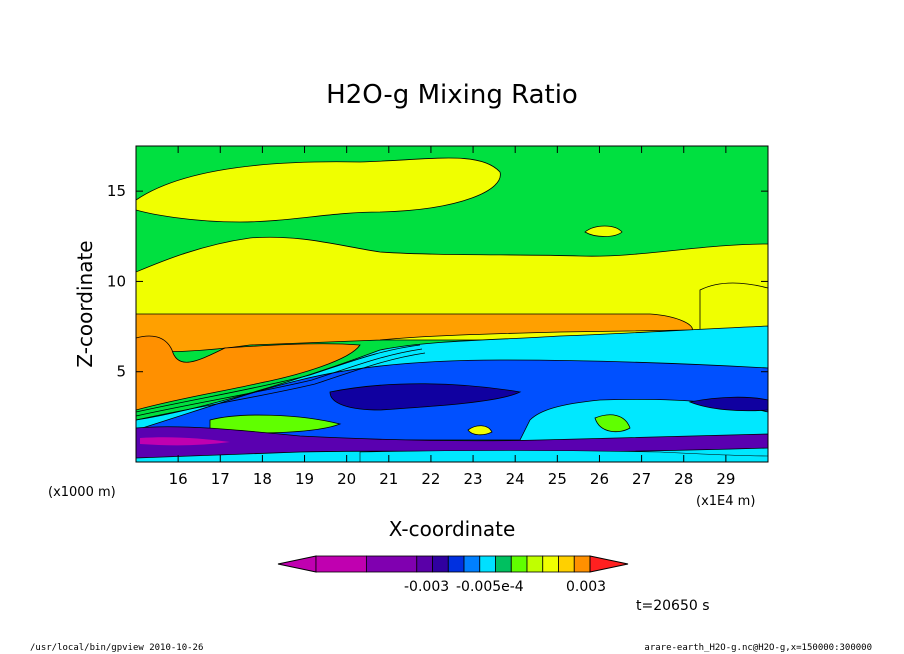 This screenshot has height=654, width=904. What do you see at coordinates (178, 479) in the screenshot?
I see `x-tick-label: 16` at bounding box center [178, 479].